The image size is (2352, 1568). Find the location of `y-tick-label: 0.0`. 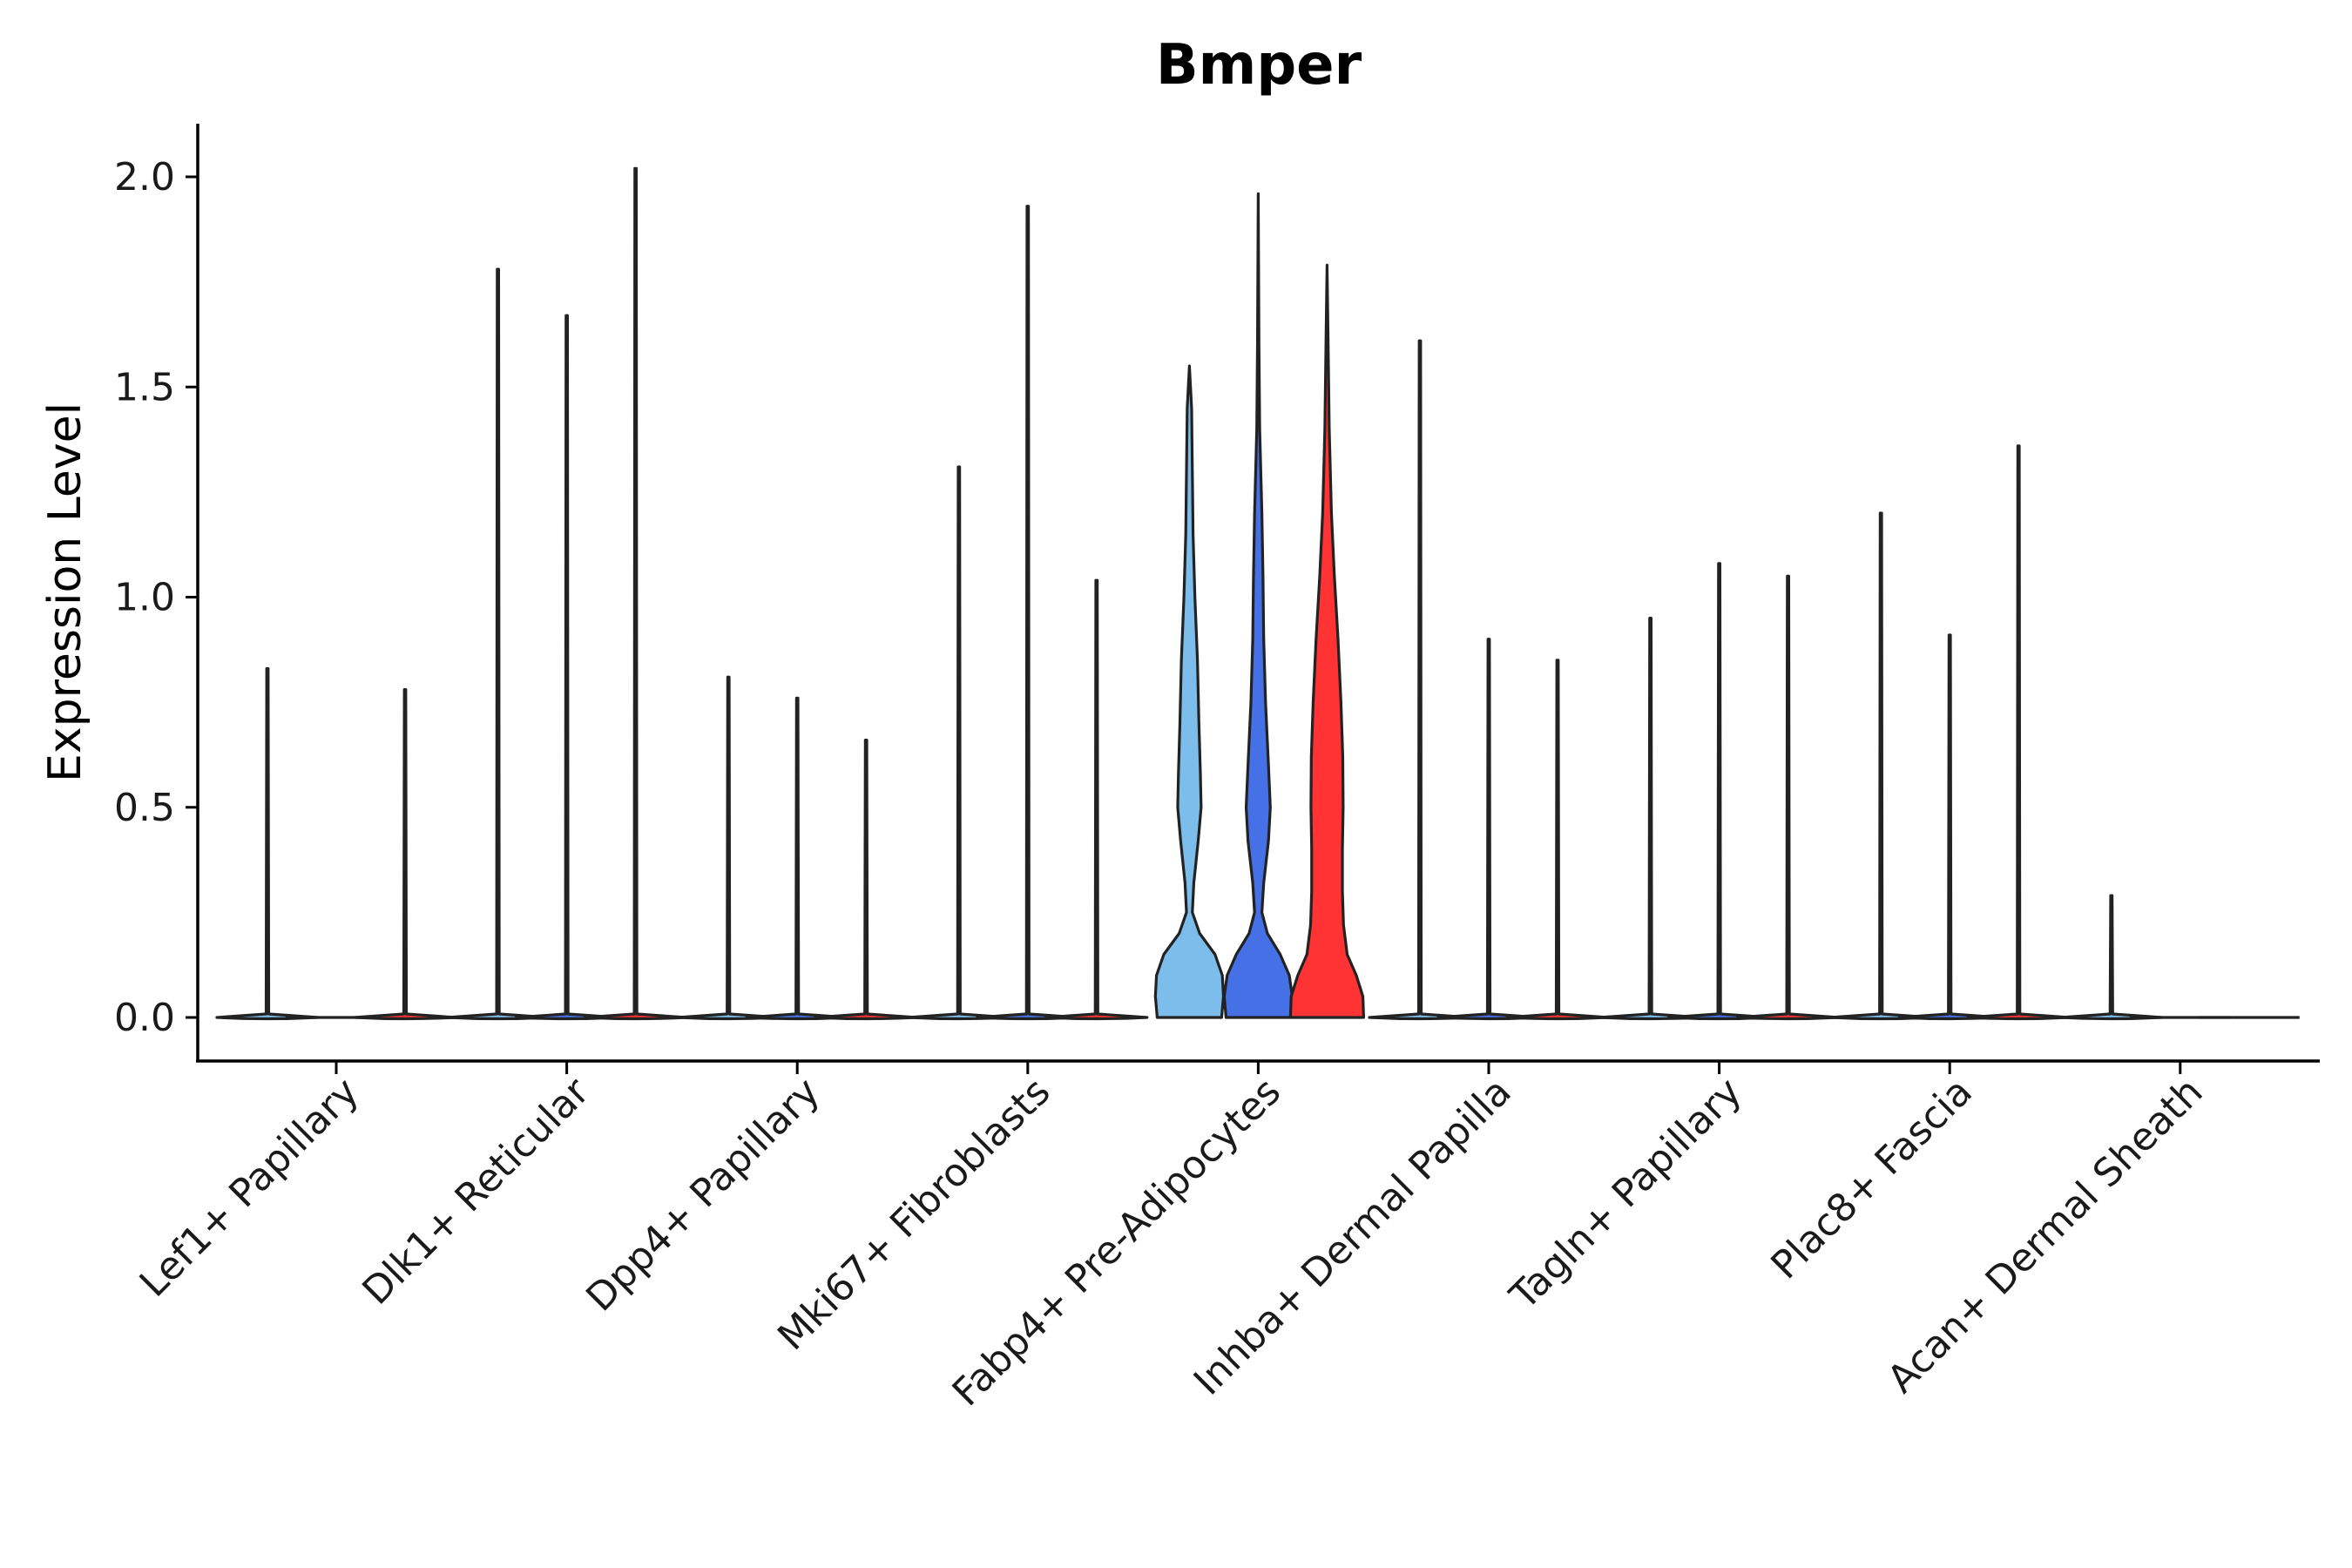

y-tick-label: 0.0 is located at coordinates (145, 1018).